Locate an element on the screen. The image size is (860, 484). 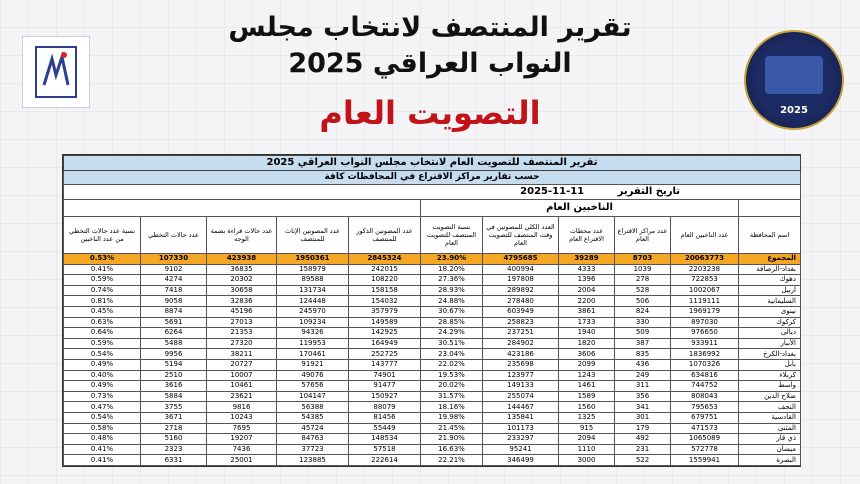
cell-value: 18.16% is located at coordinates (451, 407).